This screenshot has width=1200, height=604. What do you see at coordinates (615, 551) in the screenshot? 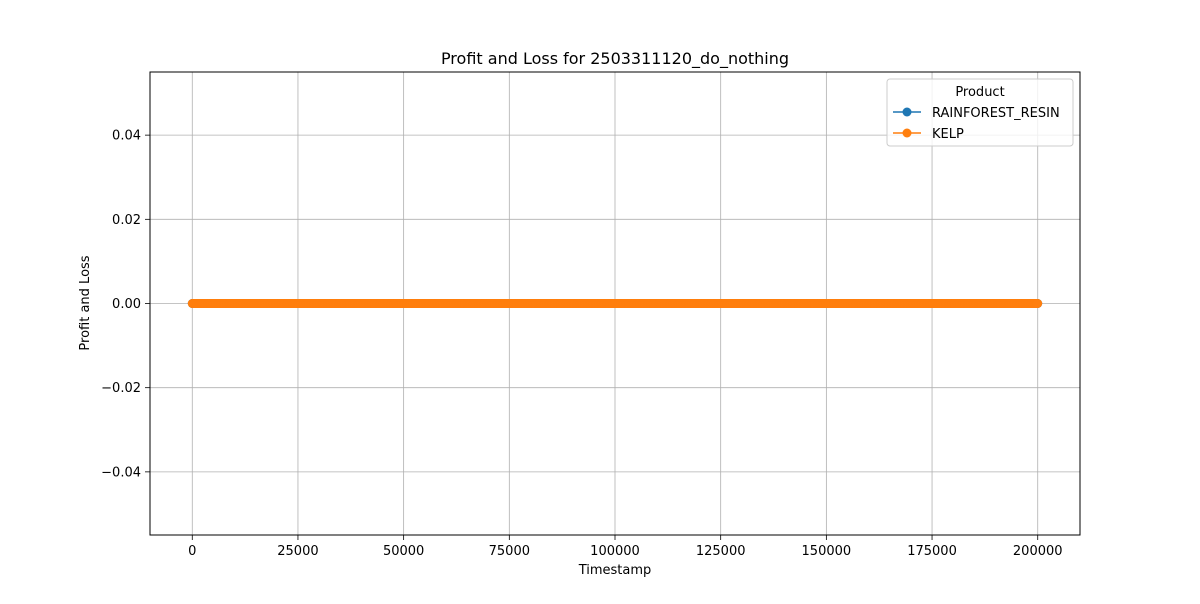
I see `x-tick-label: 100000` at bounding box center [615, 551].